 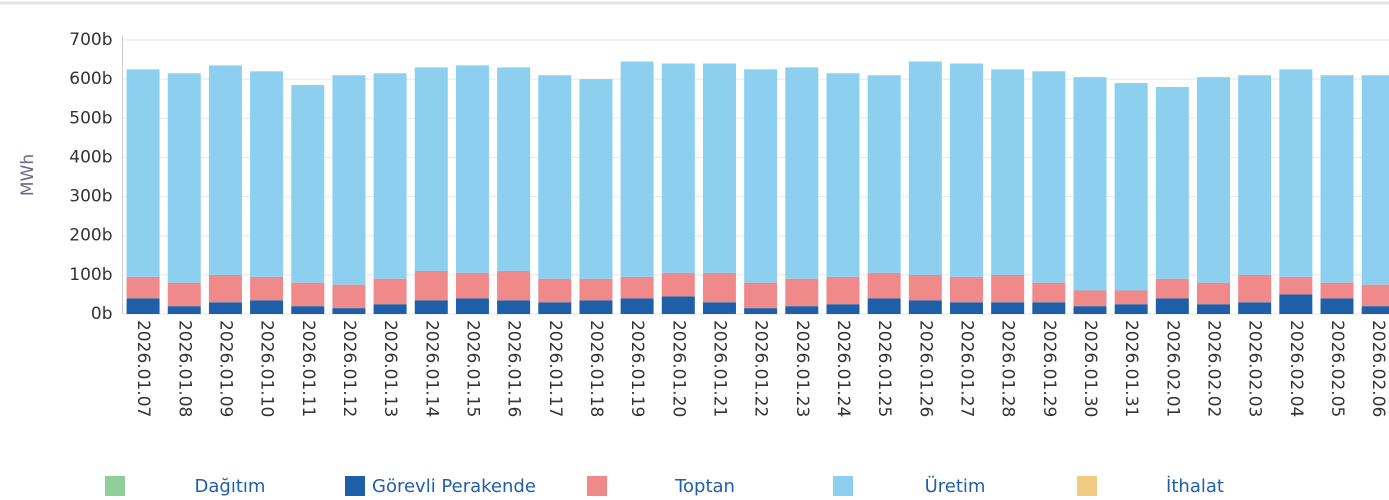 I want to click on x-tick-label: 2026.01.14, so click(x=431, y=368).